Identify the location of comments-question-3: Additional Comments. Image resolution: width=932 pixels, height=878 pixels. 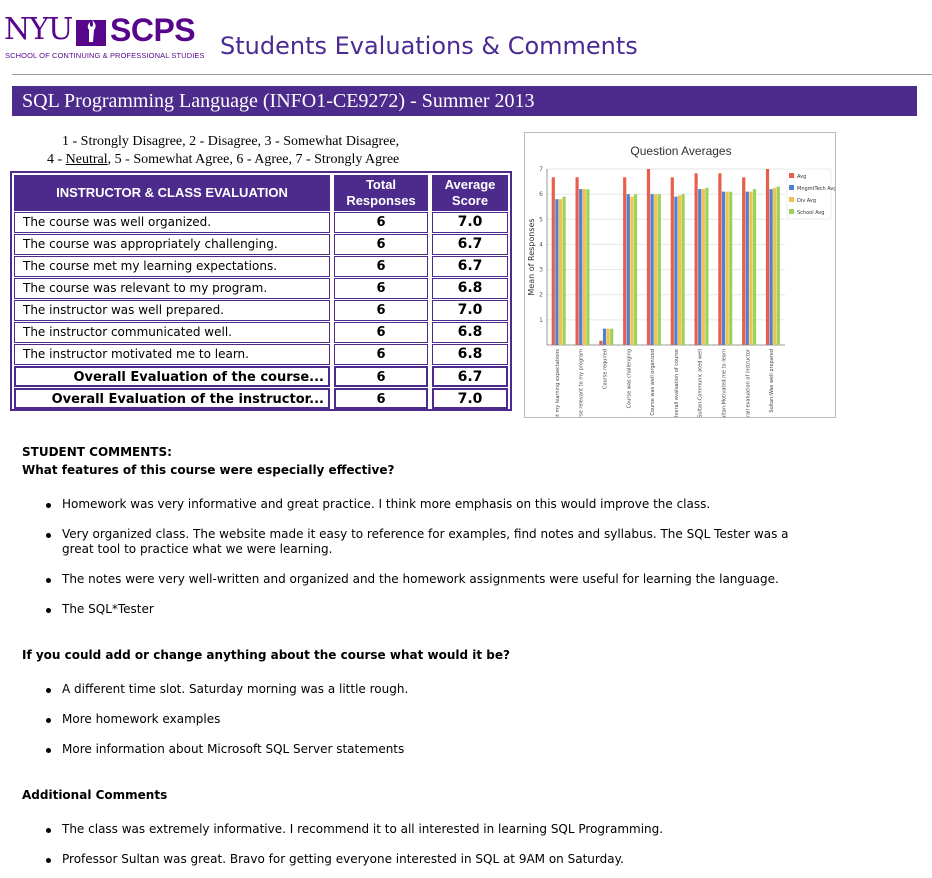
(95, 795).